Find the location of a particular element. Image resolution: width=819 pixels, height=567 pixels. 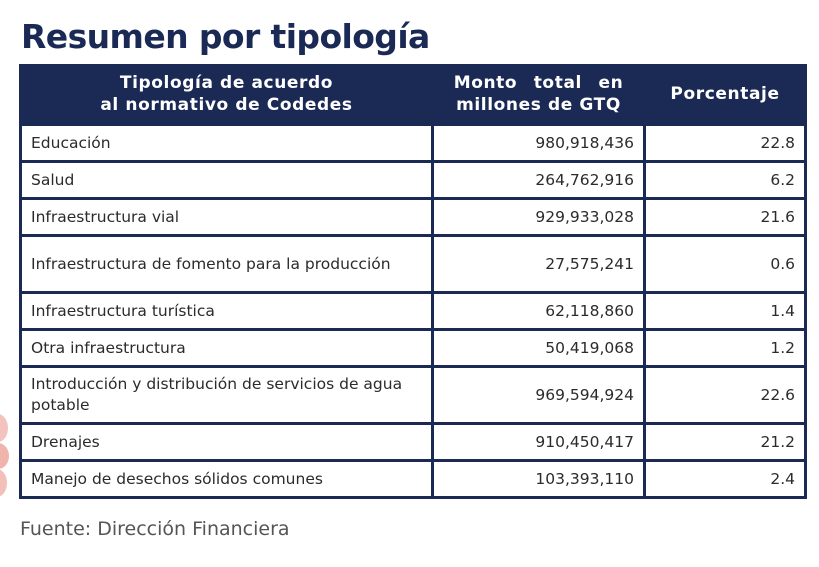

cell-tipologia: Drenajes is located at coordinates (226, 442).